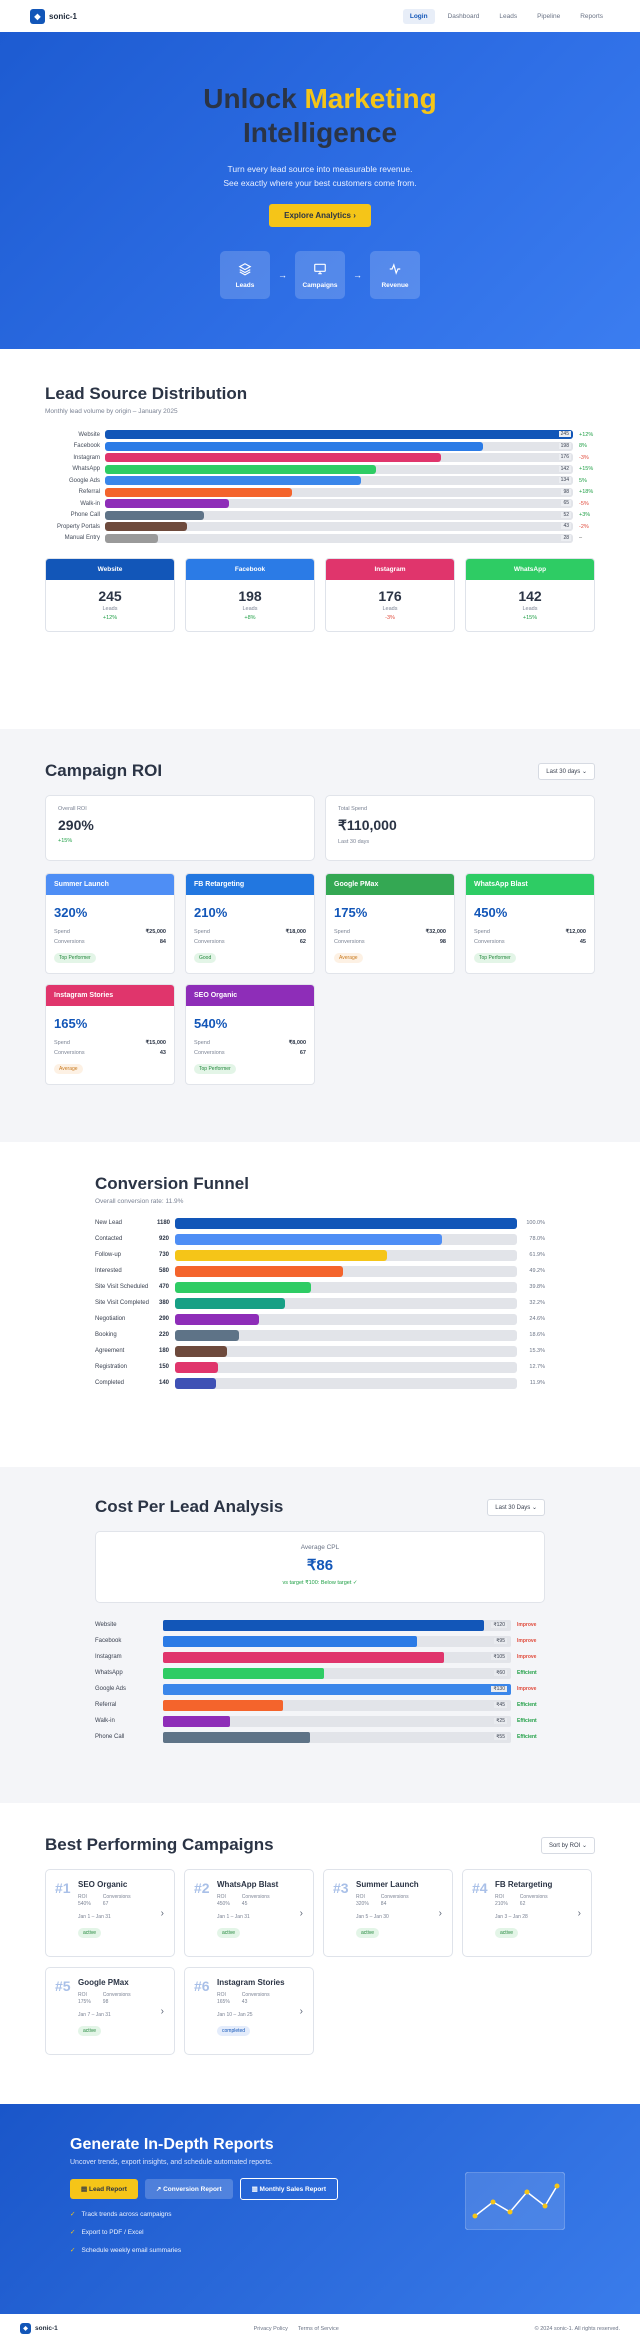 The height and width of the screenshot is (2343, 640). What do you see at coordinates (209, 942) in the screenshot?
I see `roi-conv-label: Conversions` at bounding box center [209, 942].